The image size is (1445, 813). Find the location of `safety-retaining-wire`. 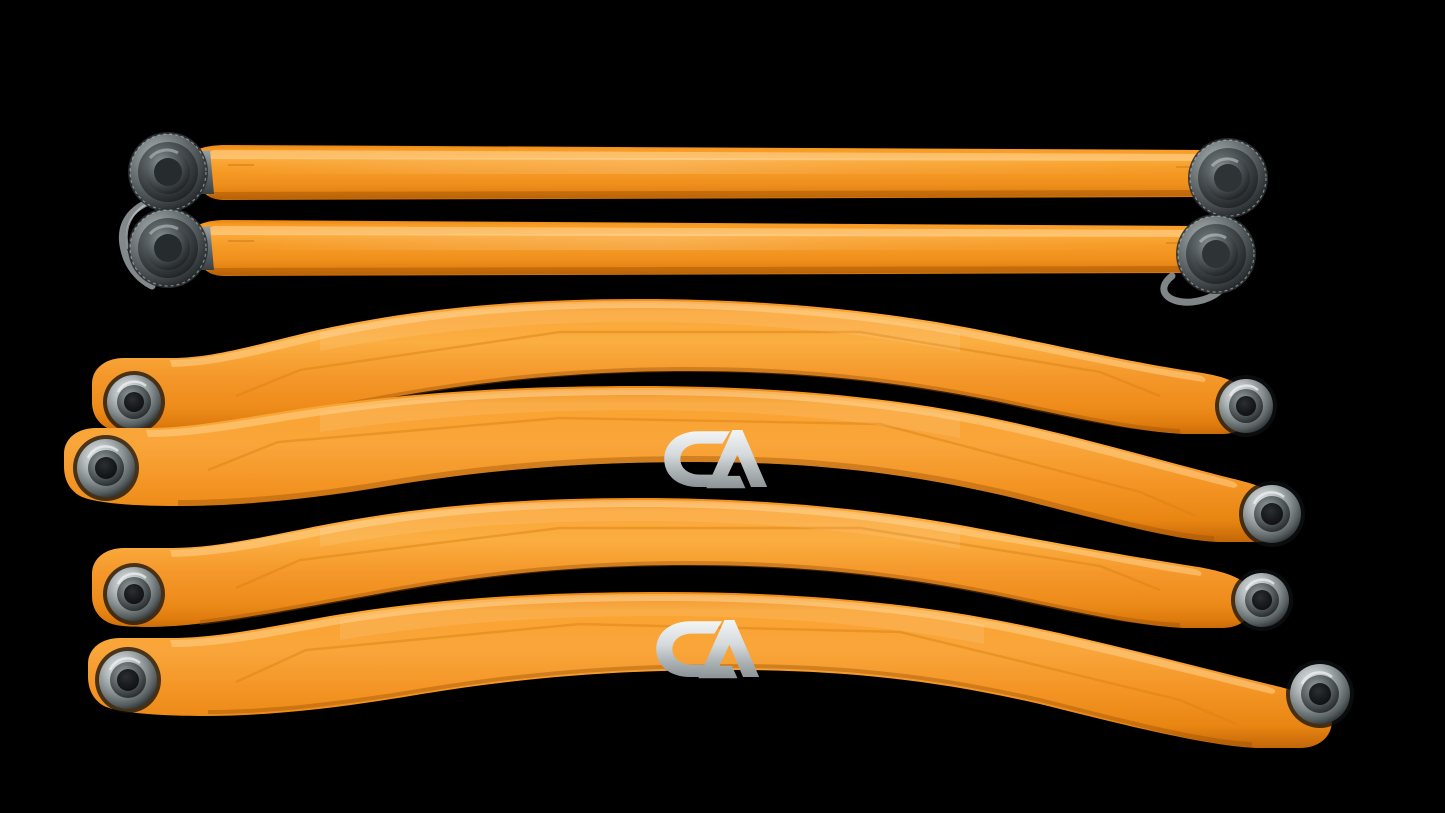

safety-retaining-wire is located at coordinates (145, 241).